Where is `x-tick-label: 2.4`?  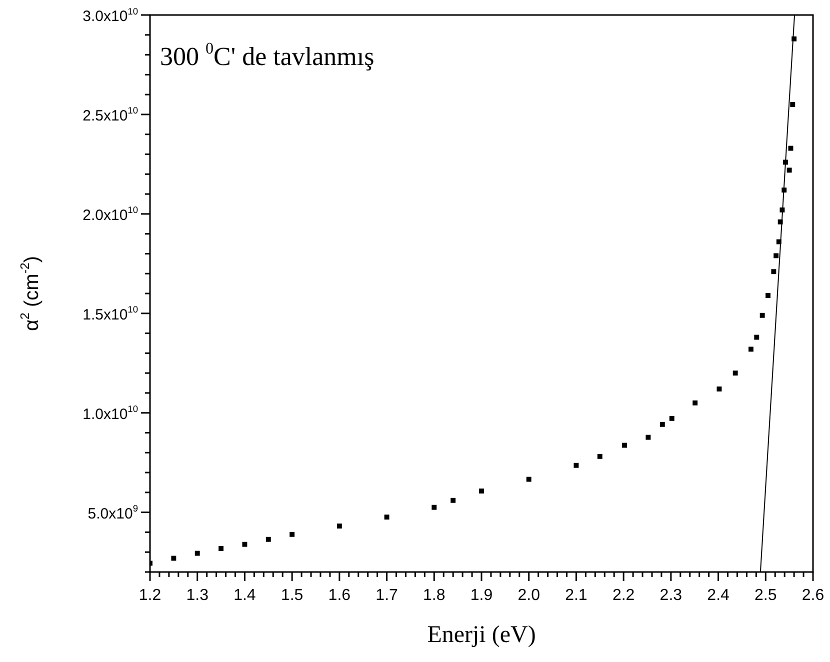 x-tick-label: 2.4 is located at coordinates (718, 595).